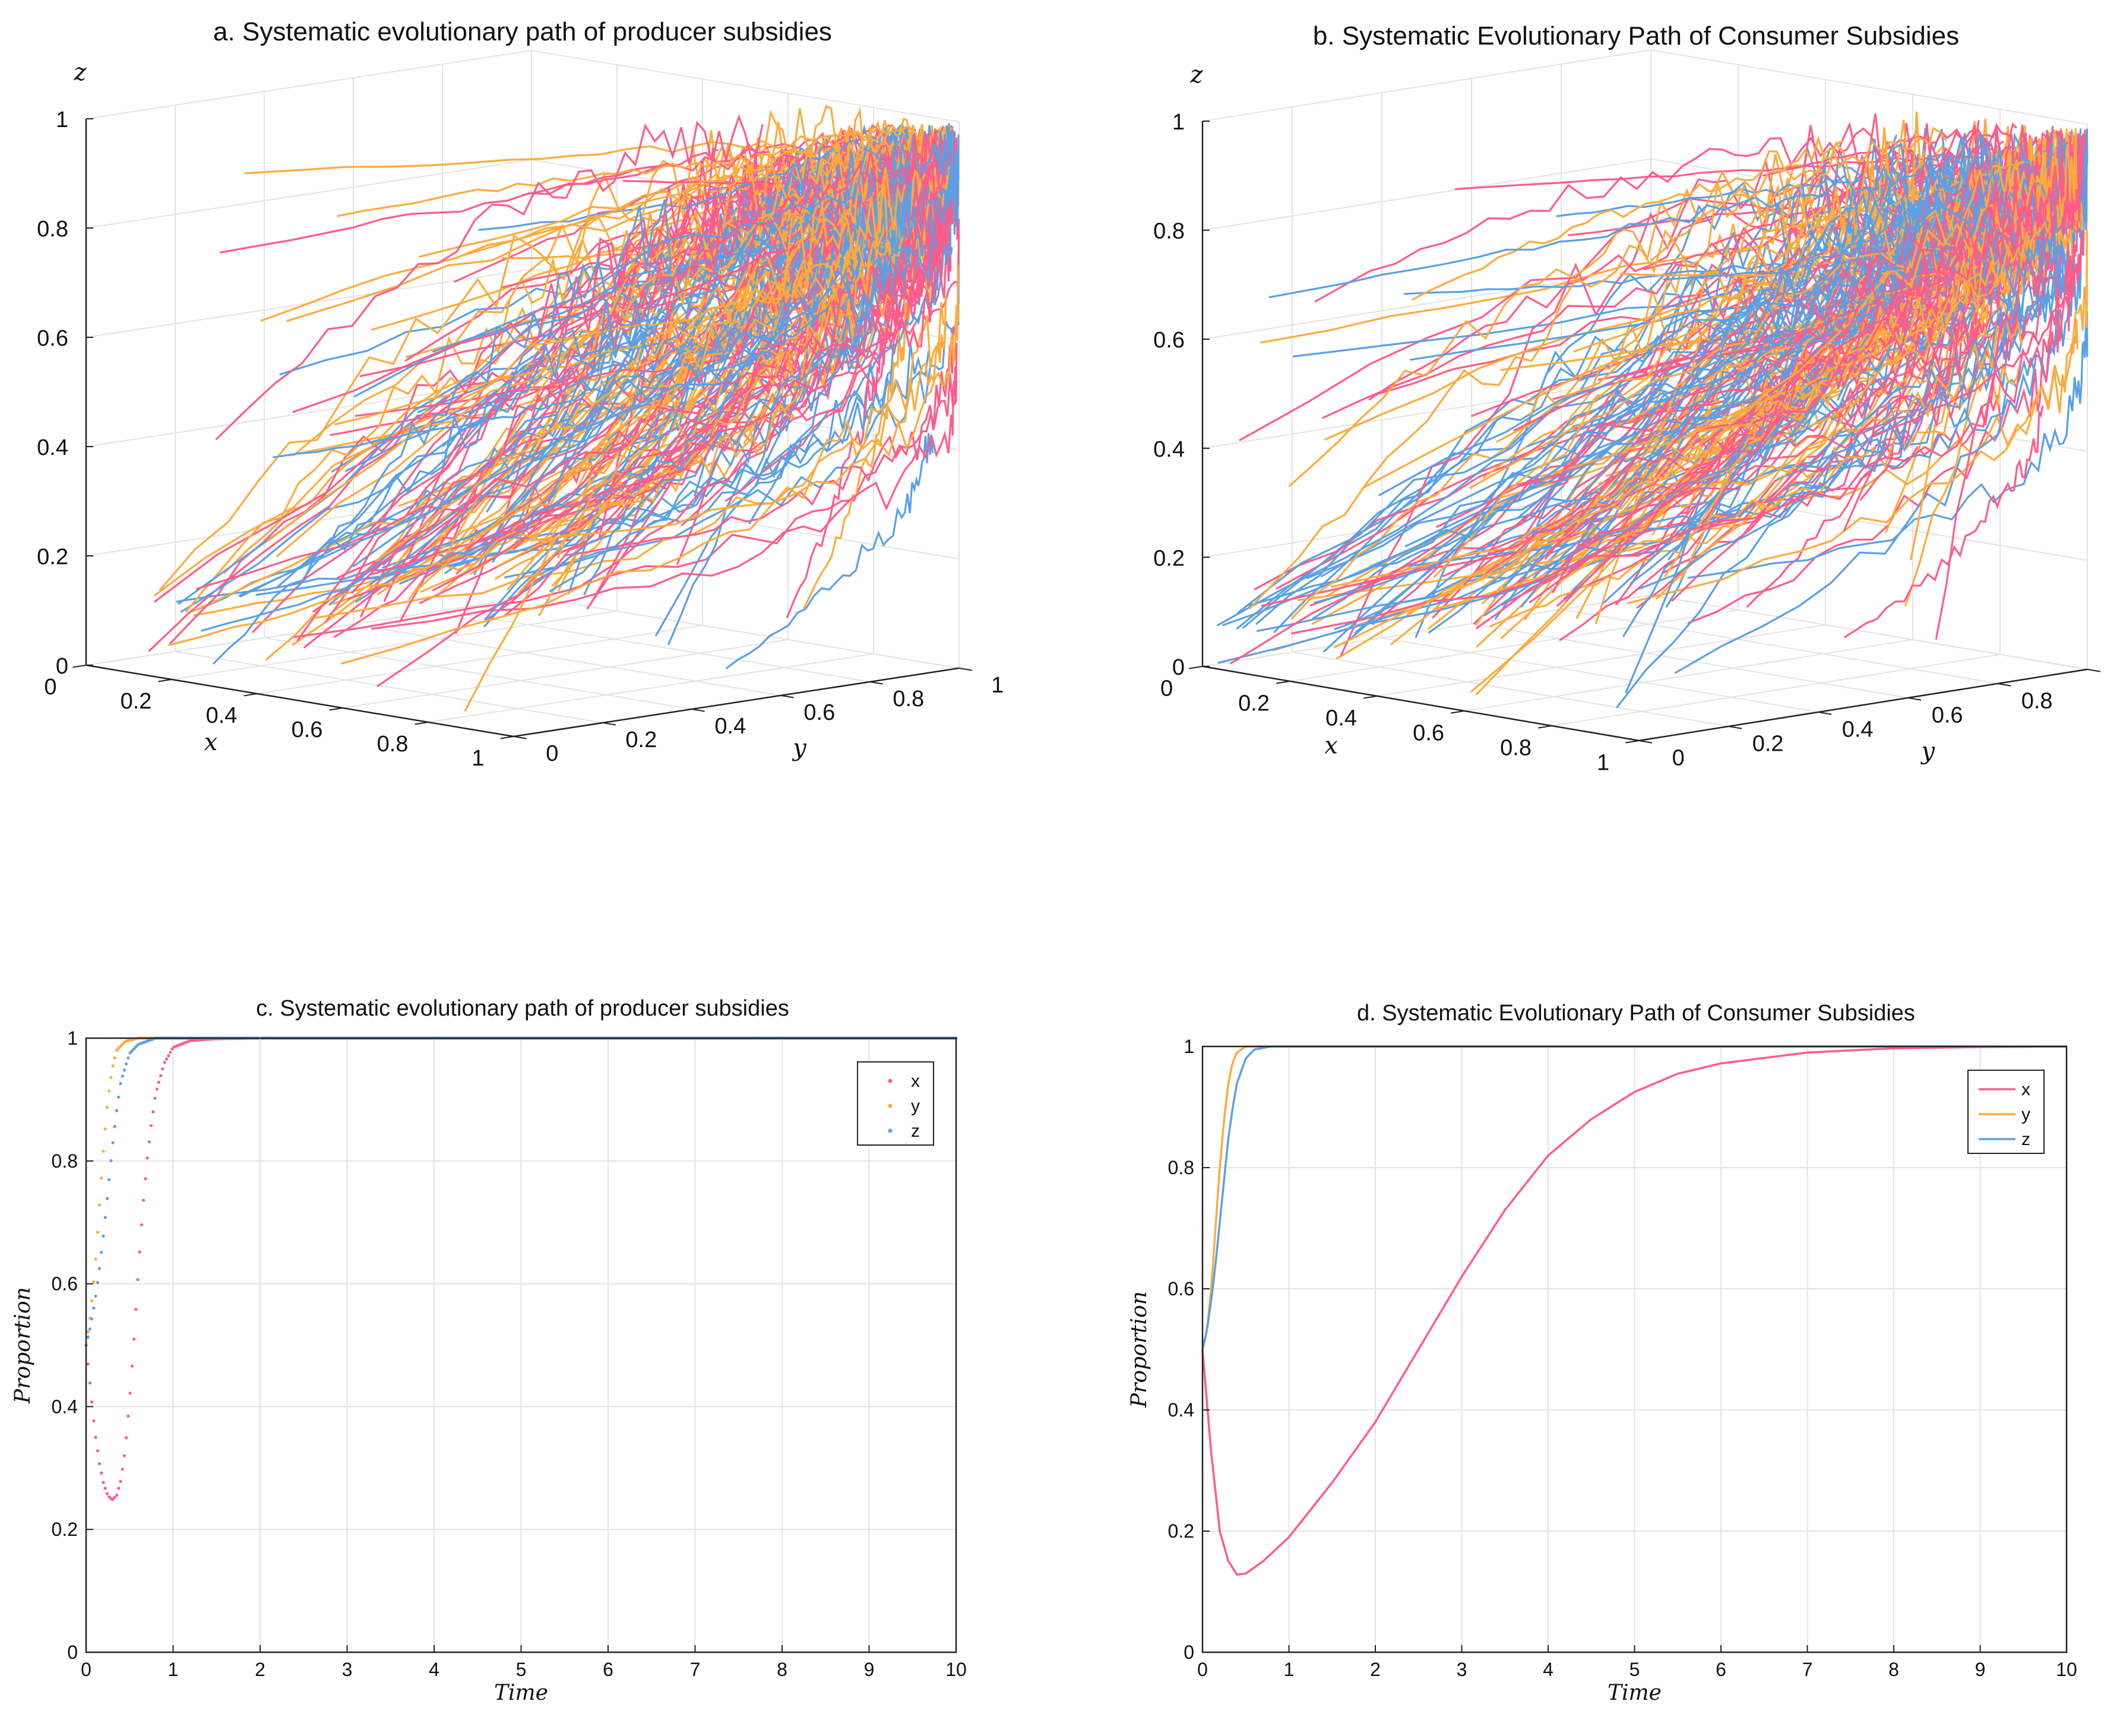 This screenshot has width=2120, height=1736. I want to click on panel-a-yticks: 0 0.2 0.4 0.6 0.8 1, so click(775, 719).